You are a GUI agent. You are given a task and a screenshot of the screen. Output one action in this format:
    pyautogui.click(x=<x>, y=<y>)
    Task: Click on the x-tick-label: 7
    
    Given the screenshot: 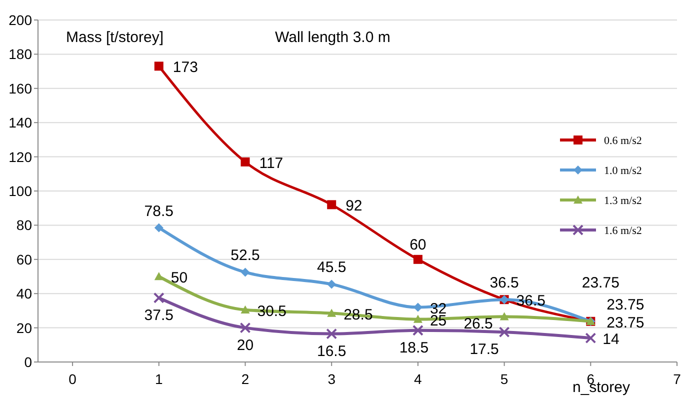 What is the action you would take?
    pyautogui.click(x=677, y=379)
    